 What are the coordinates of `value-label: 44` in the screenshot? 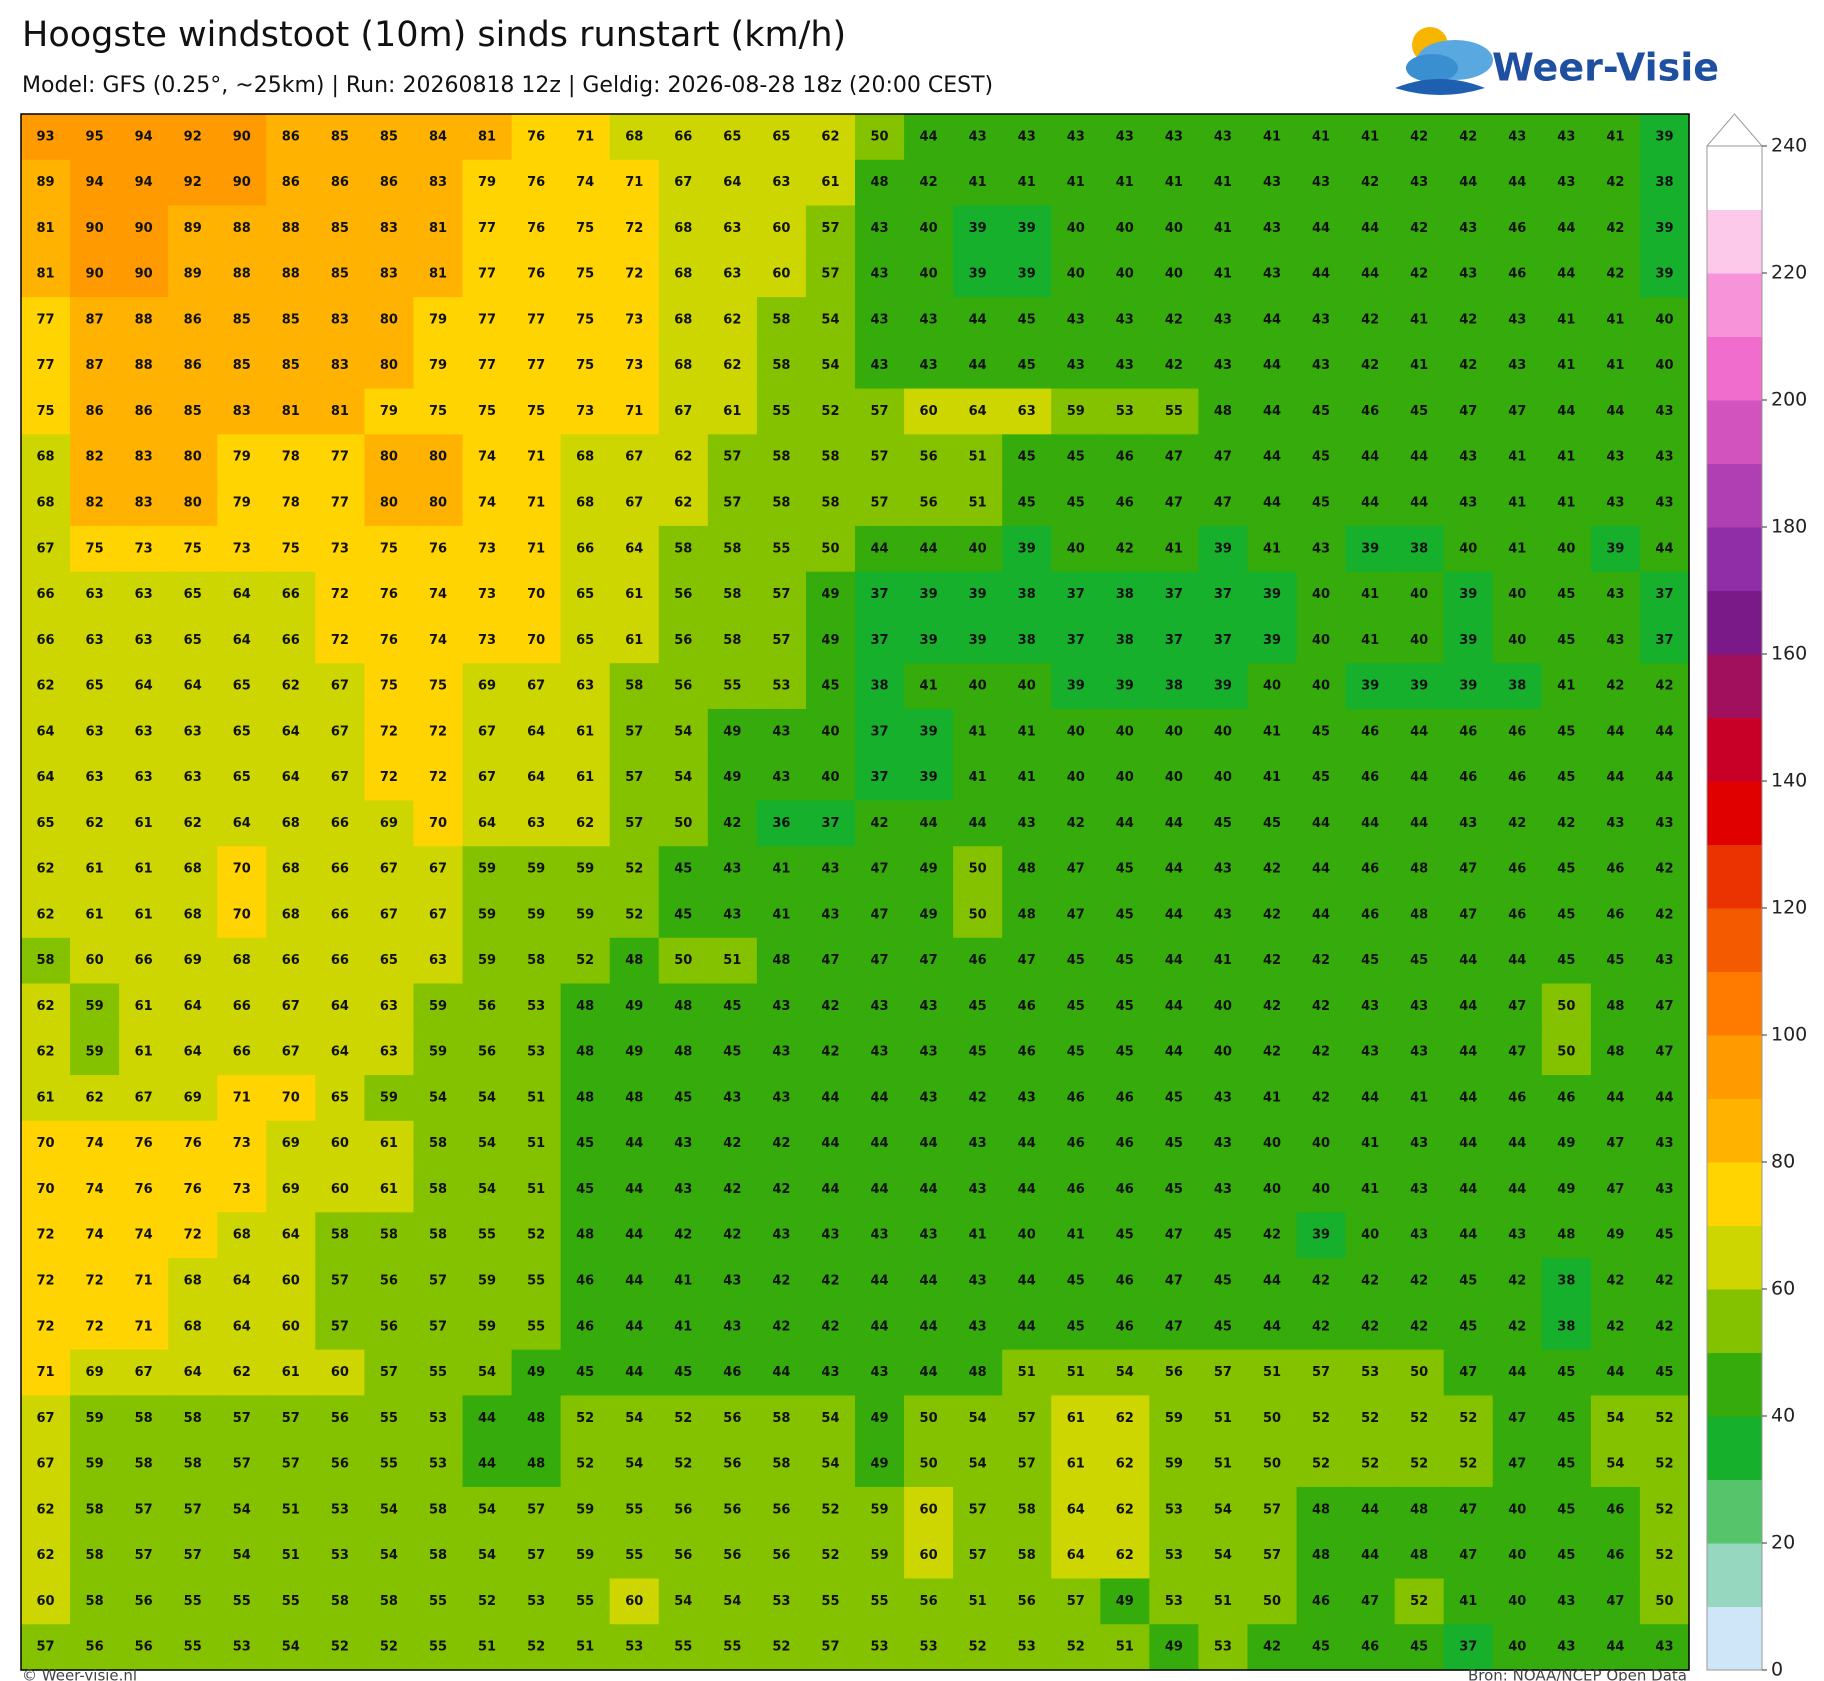 It's located at (1370, 274).